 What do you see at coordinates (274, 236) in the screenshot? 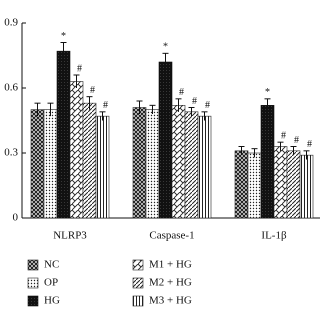
I see `x-tick-label: IL-1β` at bounding box center [274, 236].